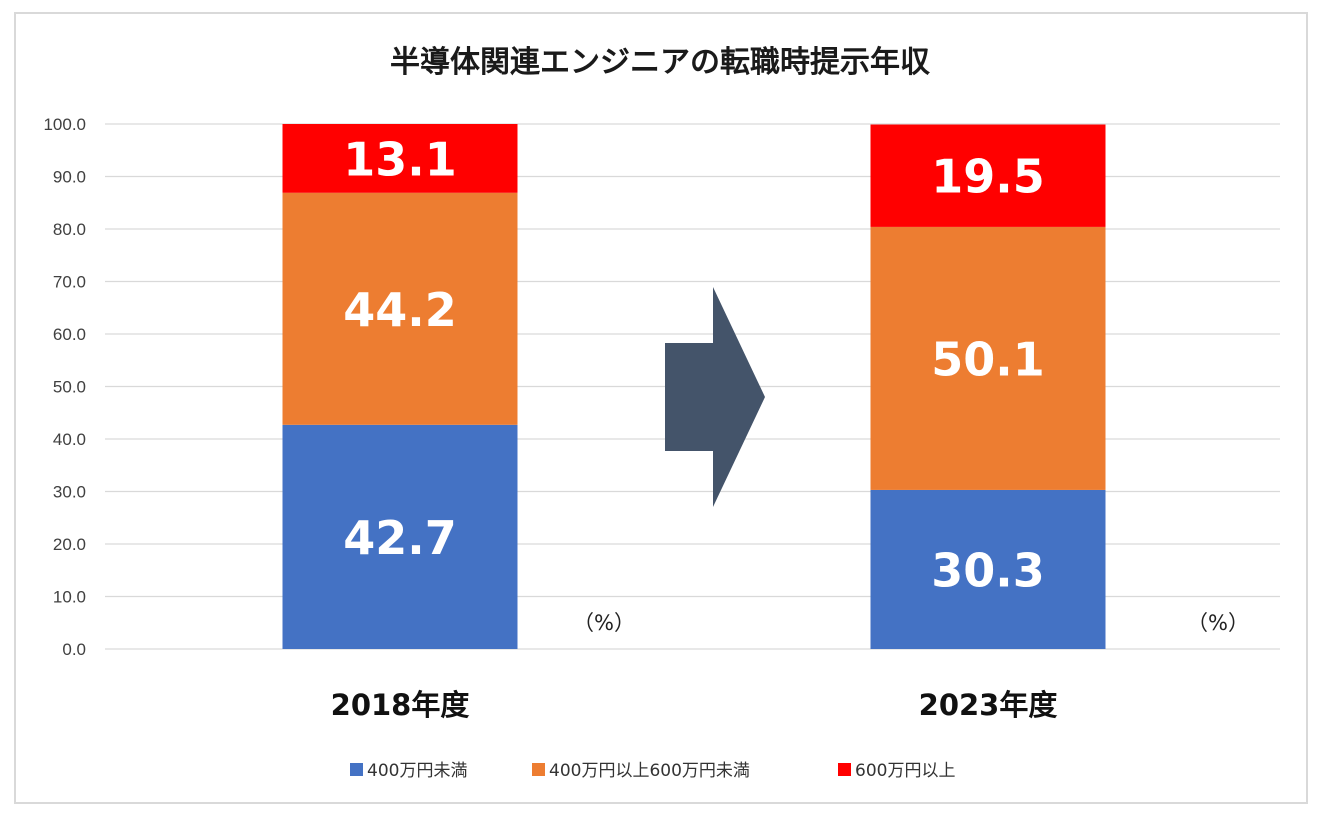 The height and width of the screenshot is (814, 1320). I want to click on y-tick-label: 40.0, so click(69, 439).